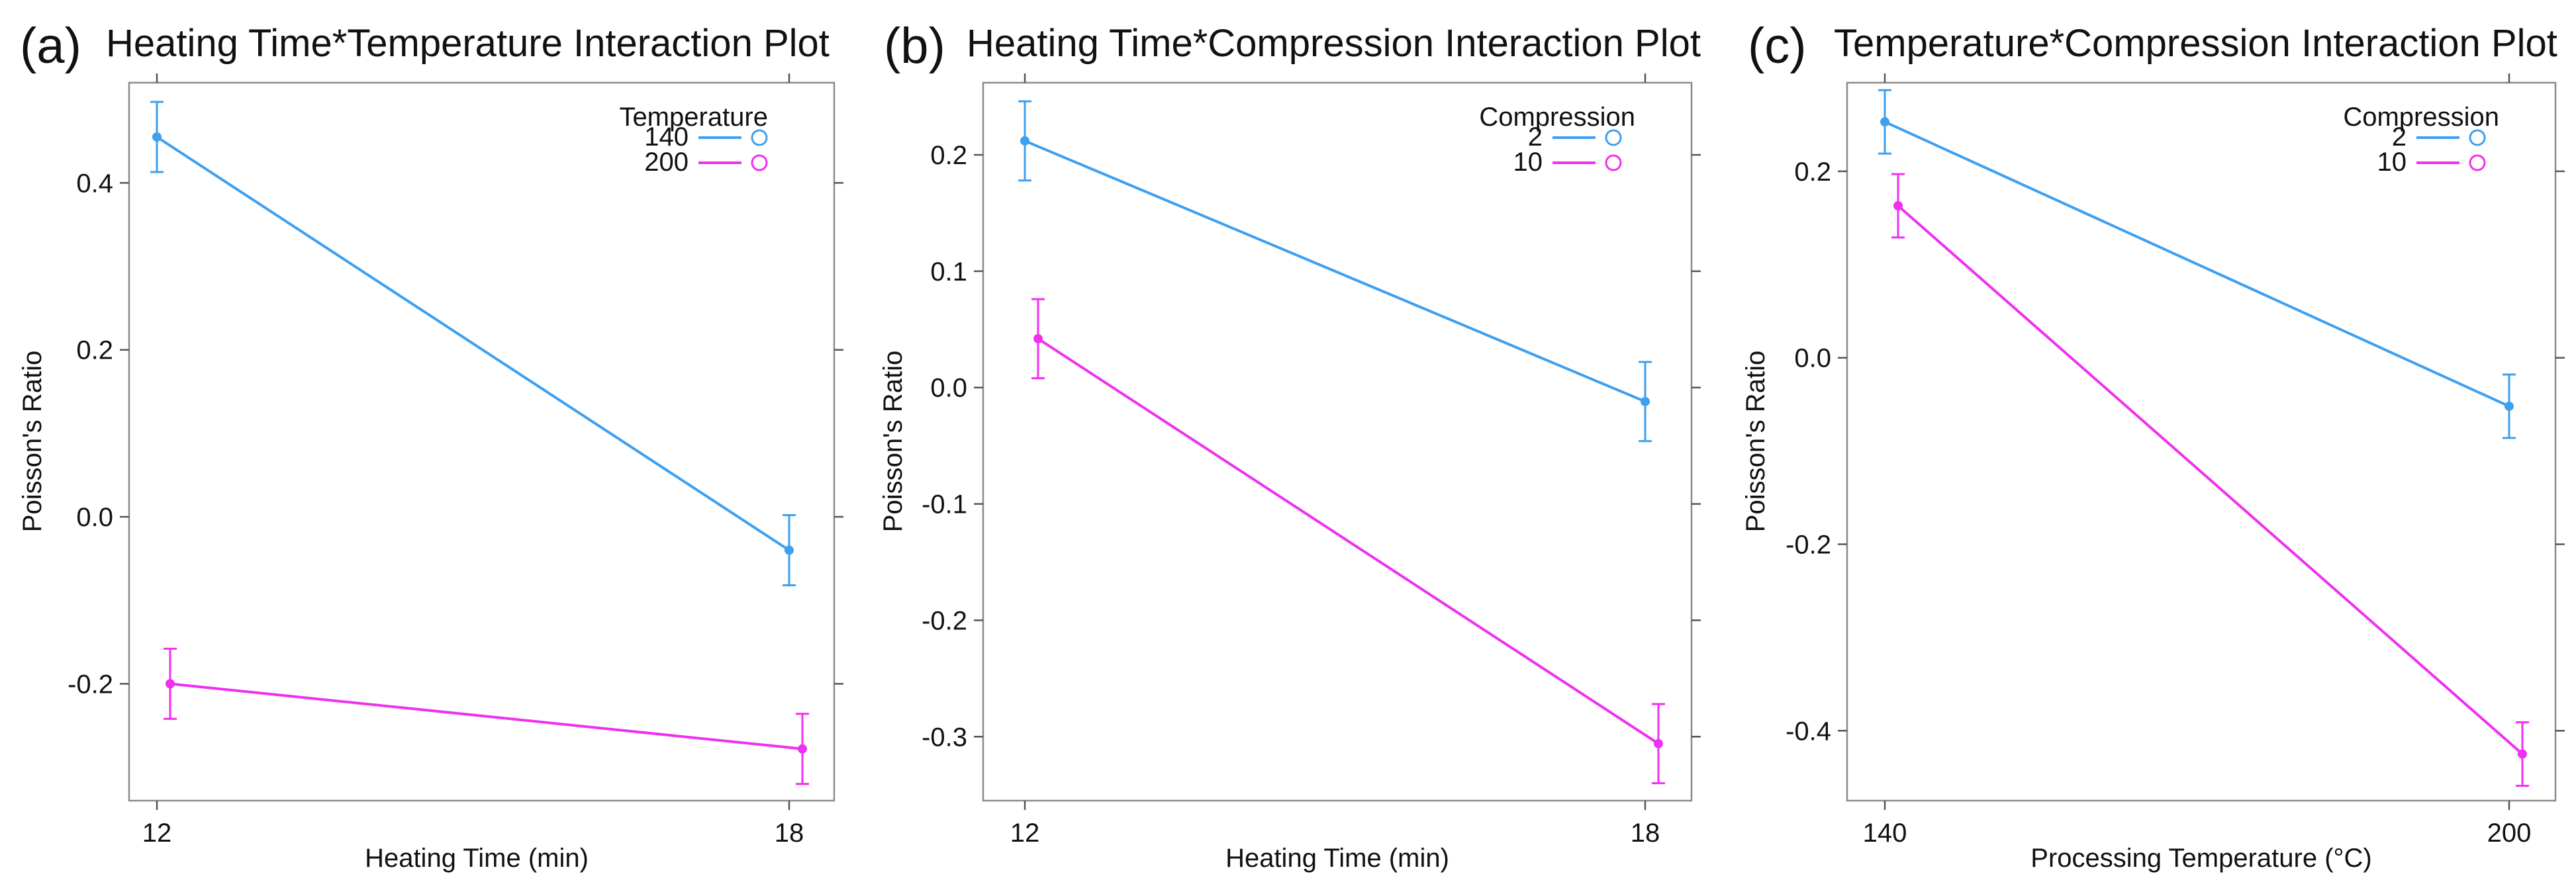  I want to click on legend-title: Temperature, so click(693, 117).